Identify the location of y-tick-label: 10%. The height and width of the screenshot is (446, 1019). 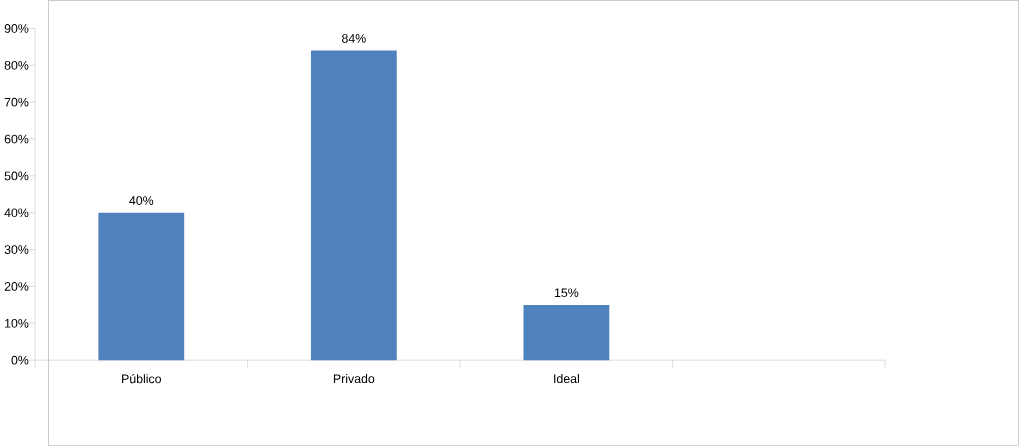
(17, 323).